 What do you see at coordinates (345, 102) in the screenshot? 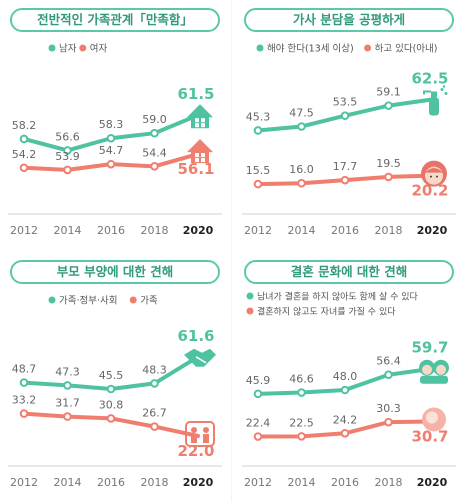
I see `data-label: 53.5` at bounding box center [345, 102].